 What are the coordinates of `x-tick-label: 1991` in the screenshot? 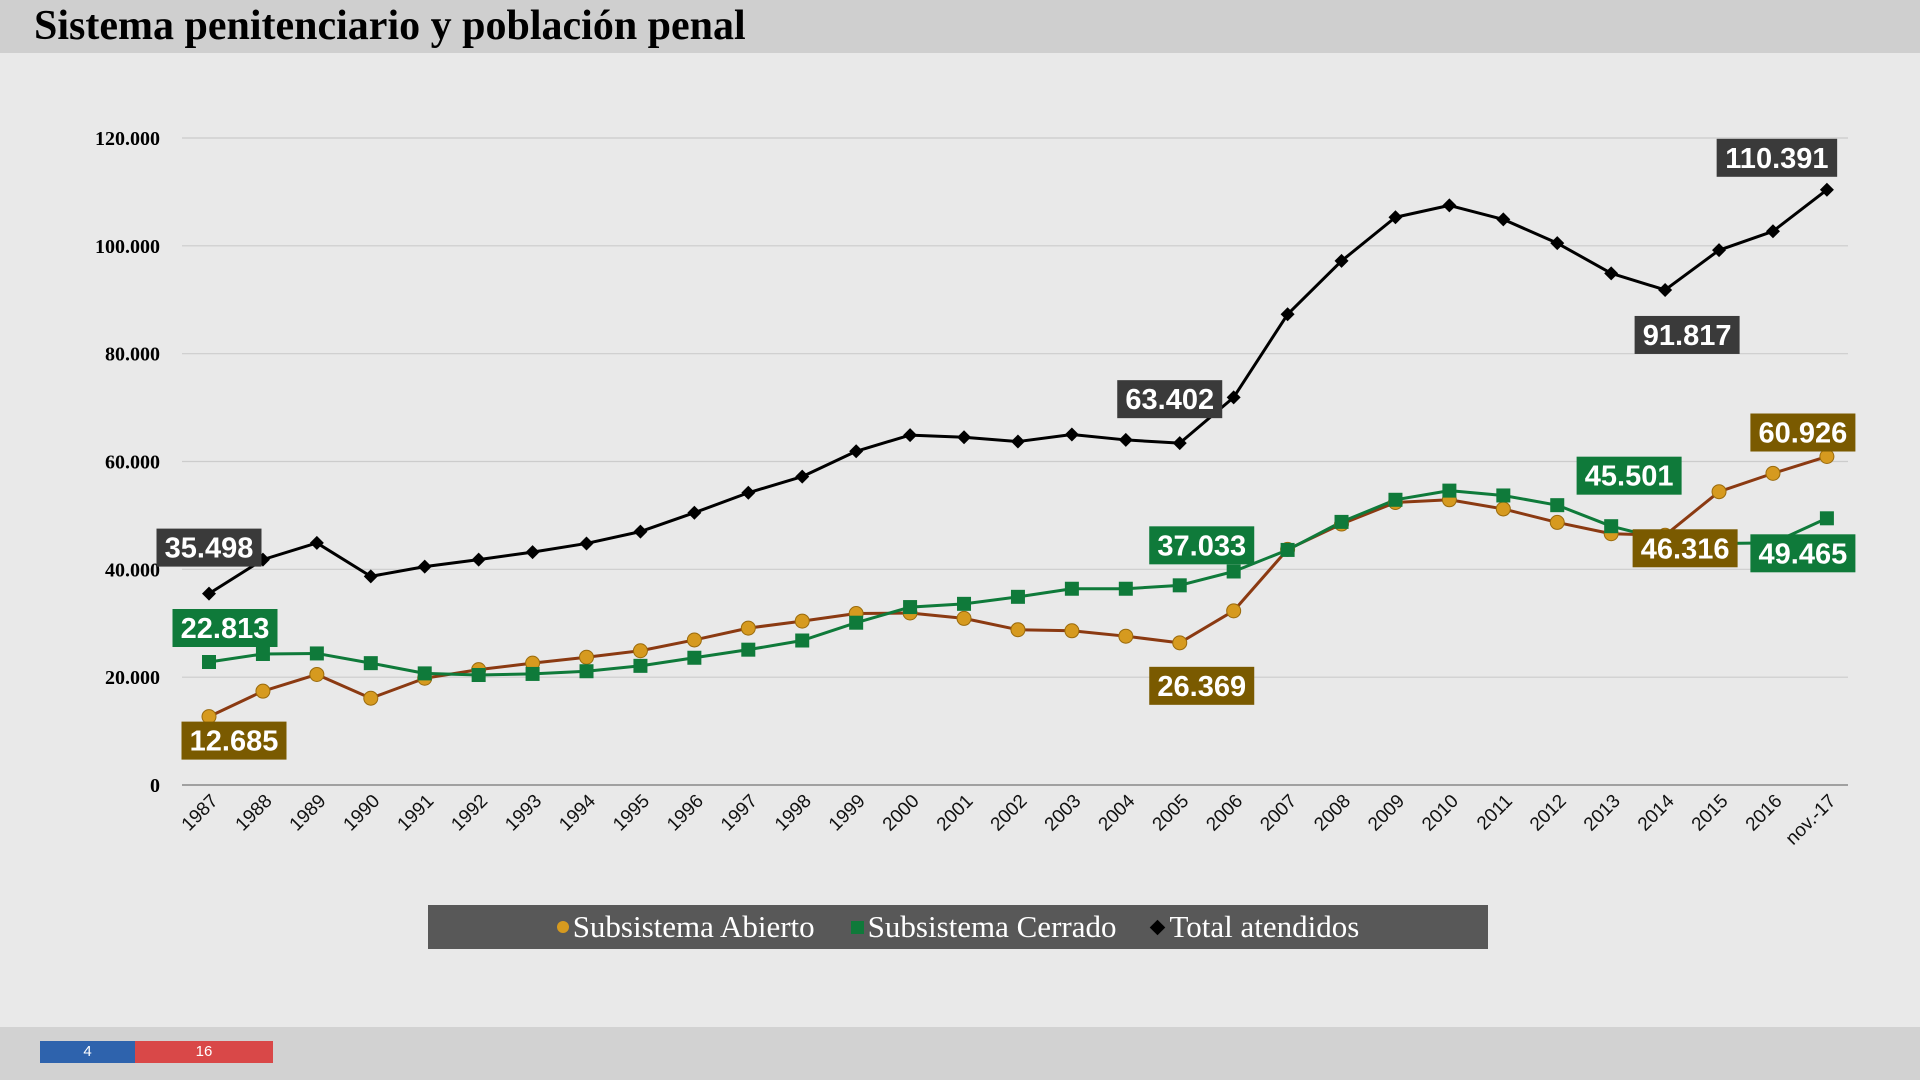 It's located at (416, 813).